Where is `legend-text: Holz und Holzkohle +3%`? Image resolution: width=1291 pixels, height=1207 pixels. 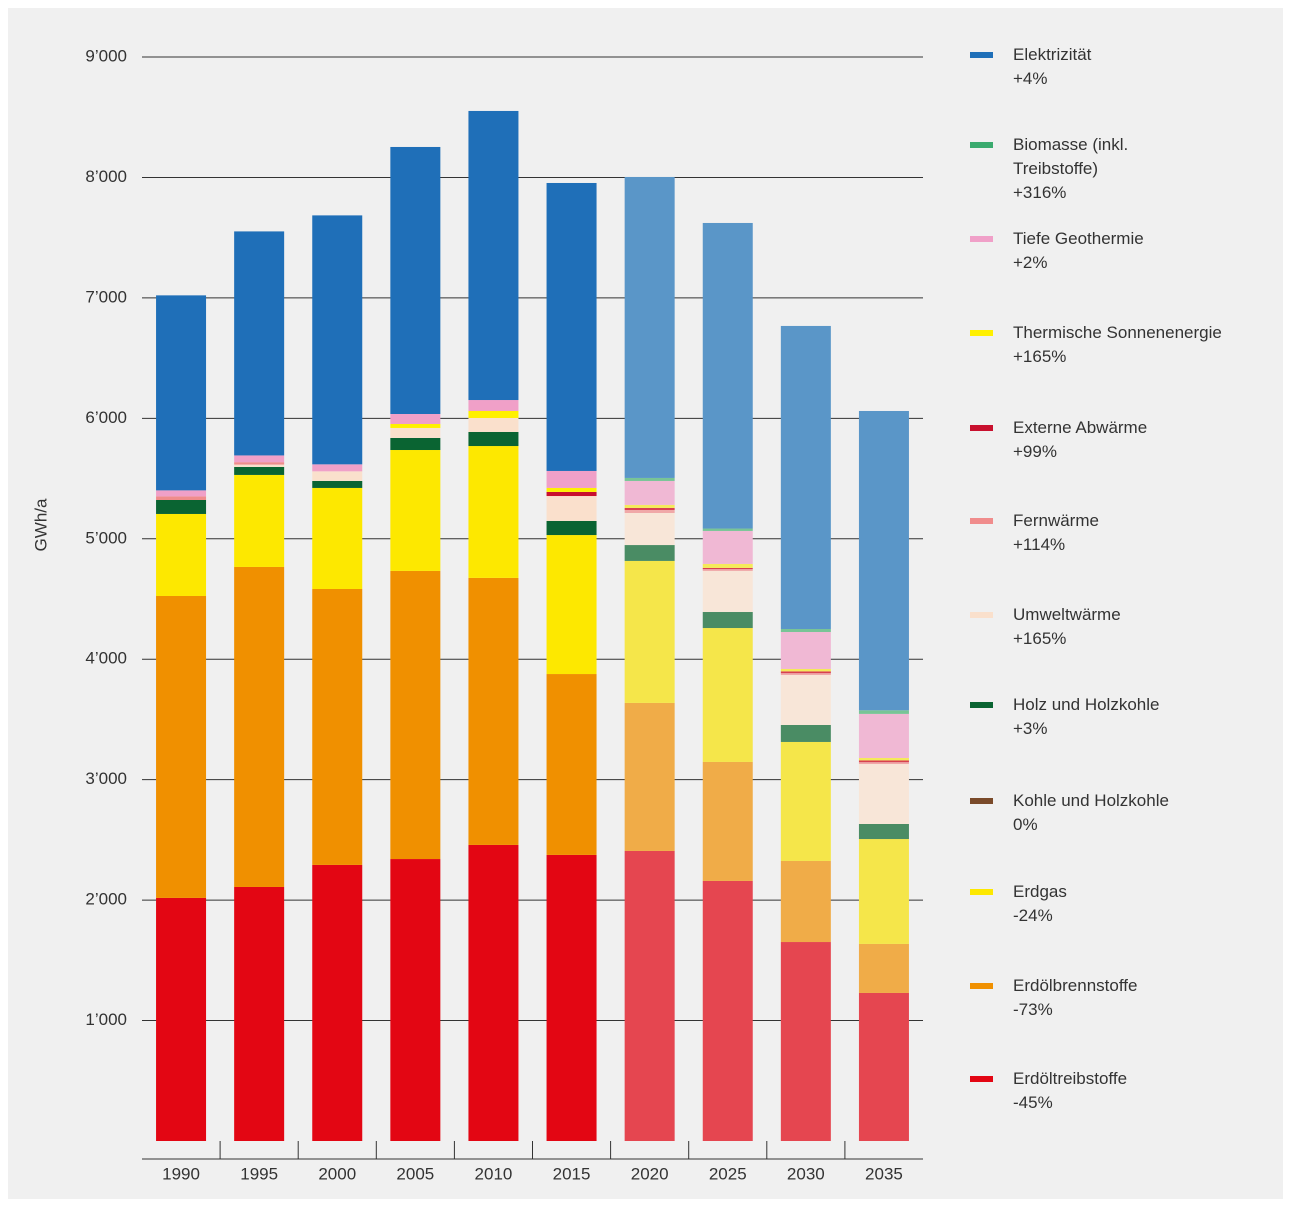
legend-text: Holz und Holzkohle +3% is located at coordinates (1148, 717).